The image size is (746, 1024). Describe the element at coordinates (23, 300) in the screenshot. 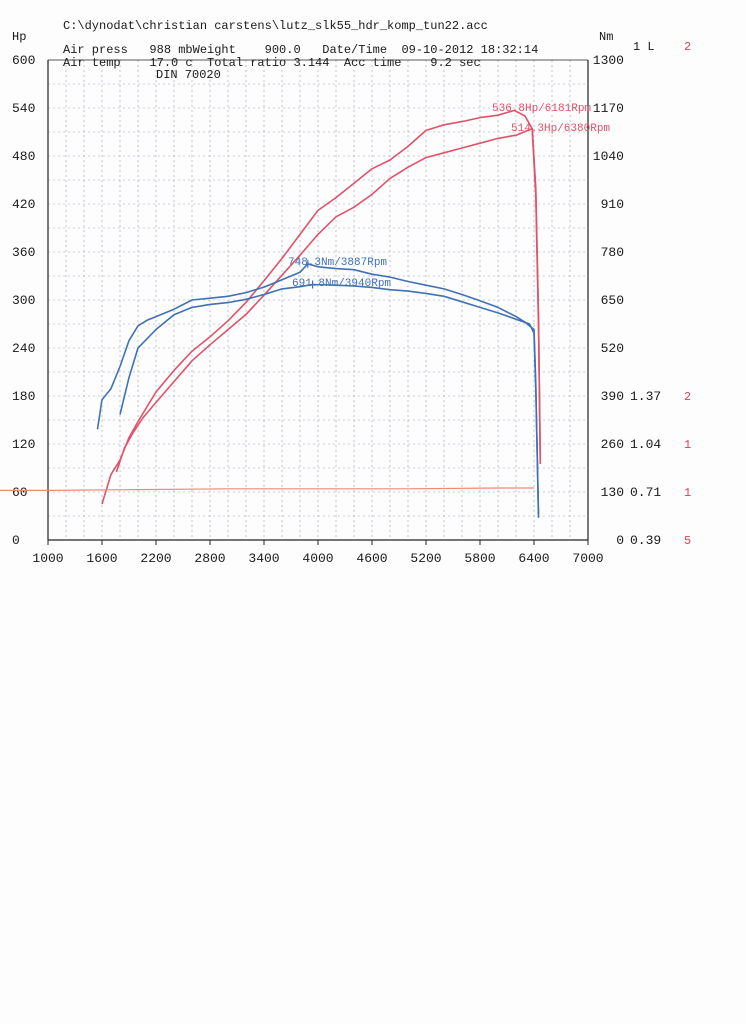

I see `y-left-tick-label: 300` at that location.